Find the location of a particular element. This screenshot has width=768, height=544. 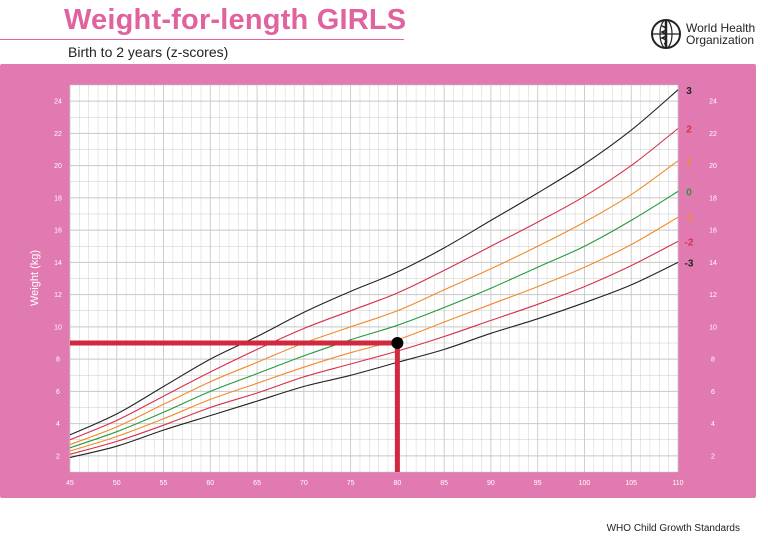

who-logo: World Health Organization is located at coordinates (702, 34).